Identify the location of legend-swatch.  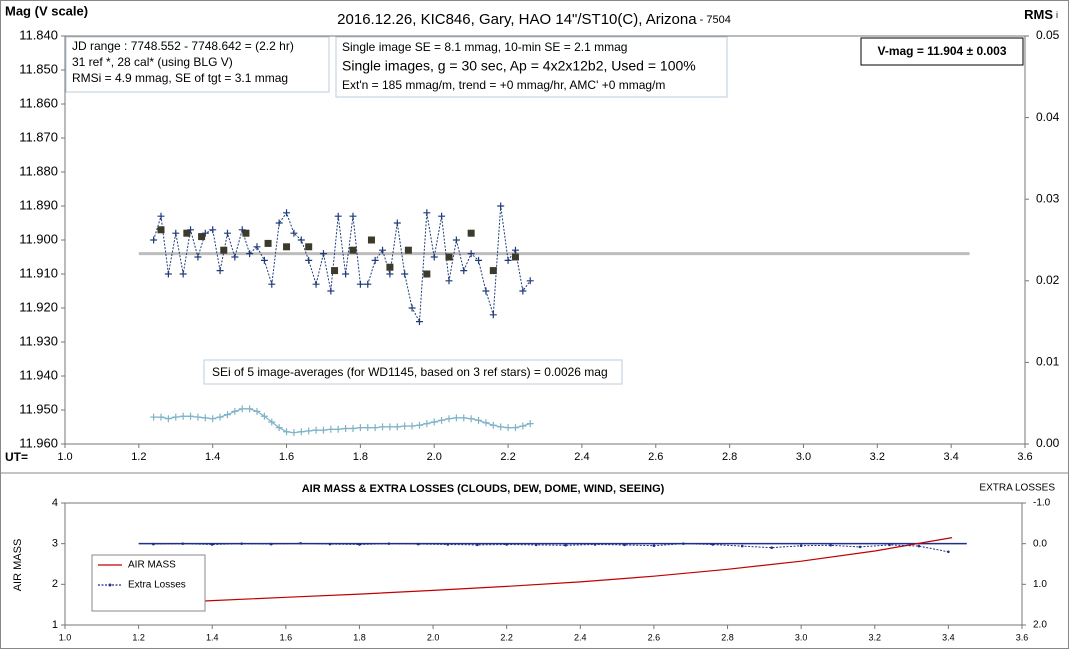
(110, 585).